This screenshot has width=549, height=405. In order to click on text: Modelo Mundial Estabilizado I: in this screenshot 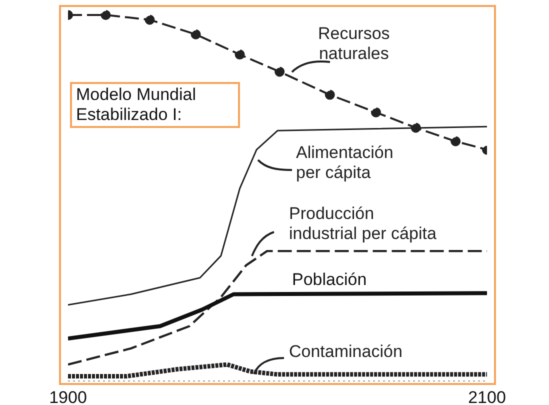, I will do `click(155, 105)`.